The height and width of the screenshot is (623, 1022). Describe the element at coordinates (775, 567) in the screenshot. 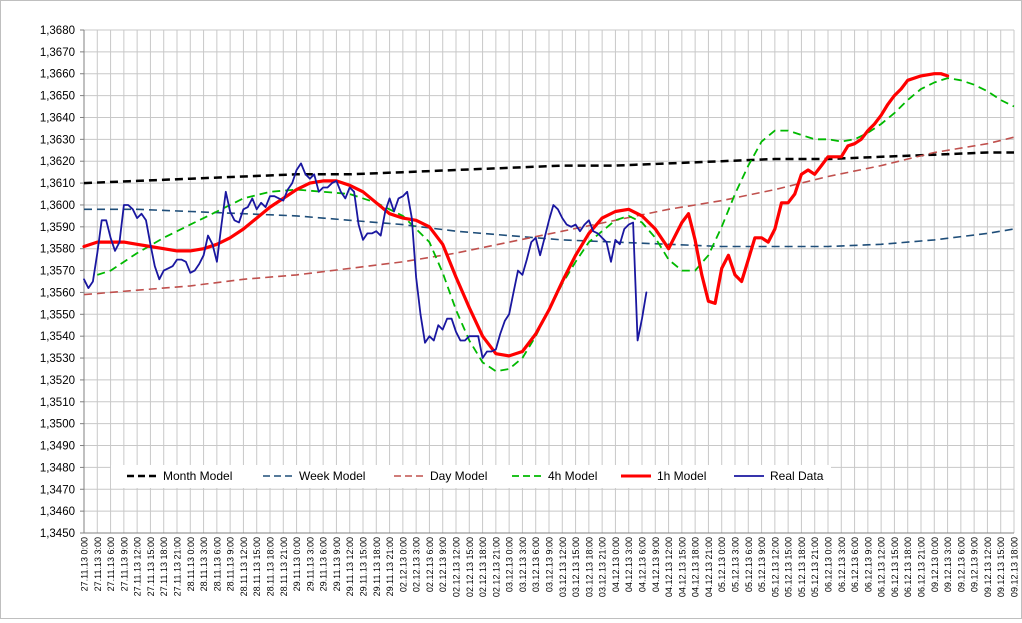

I see `x-tick-label: 05.12.13 12:00` at that location.